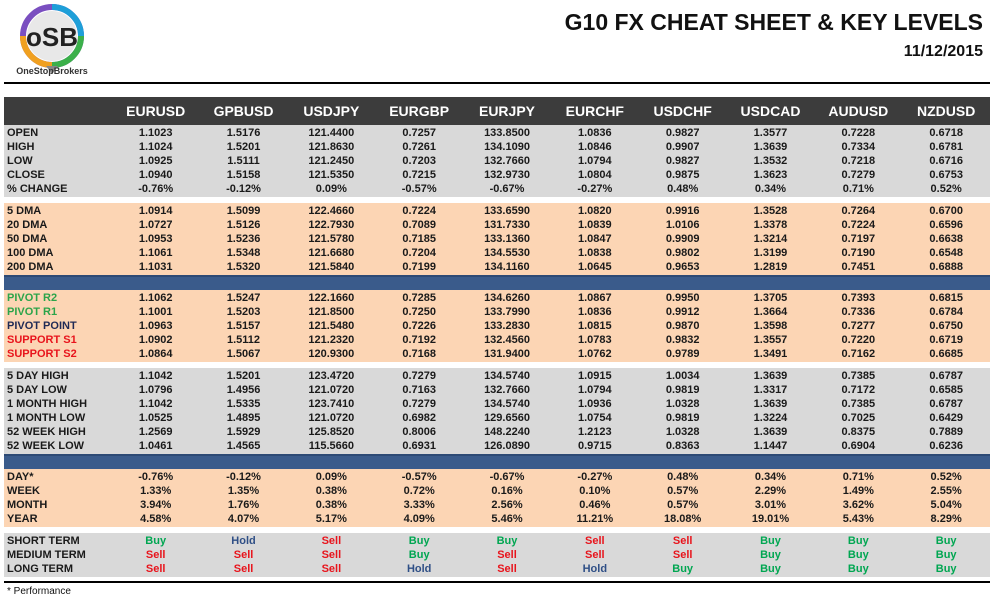 Image resolution: width=994 pixels, height=602 pixels. Describe the element at coordinates (42, 340) in the screenshot. I see `row-label: SUPPORT S1` at that location.